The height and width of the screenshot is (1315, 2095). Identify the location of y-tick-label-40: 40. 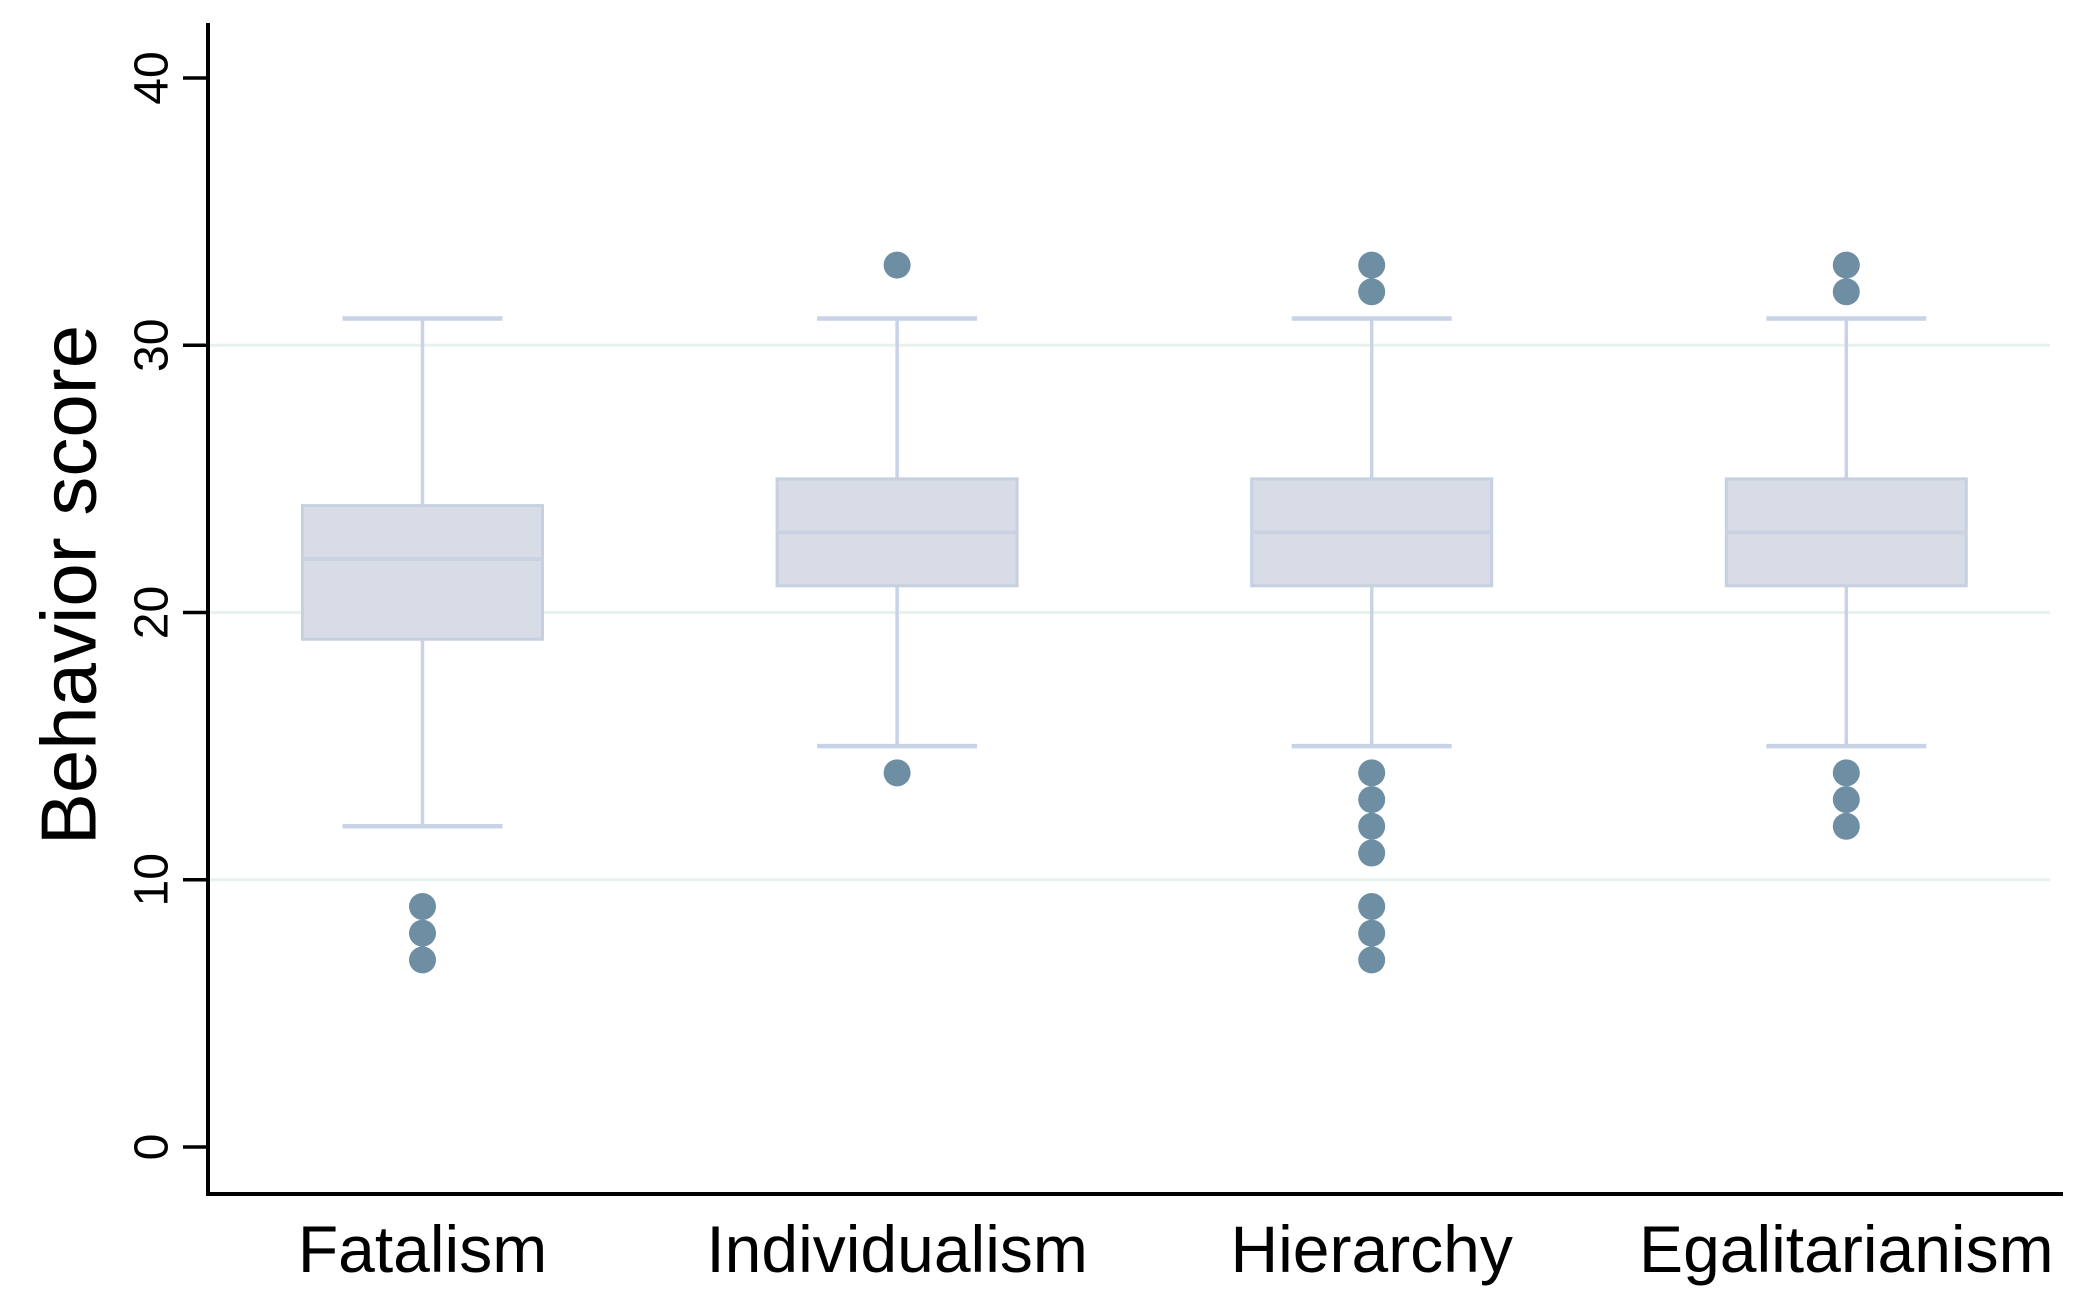
(152, 77).